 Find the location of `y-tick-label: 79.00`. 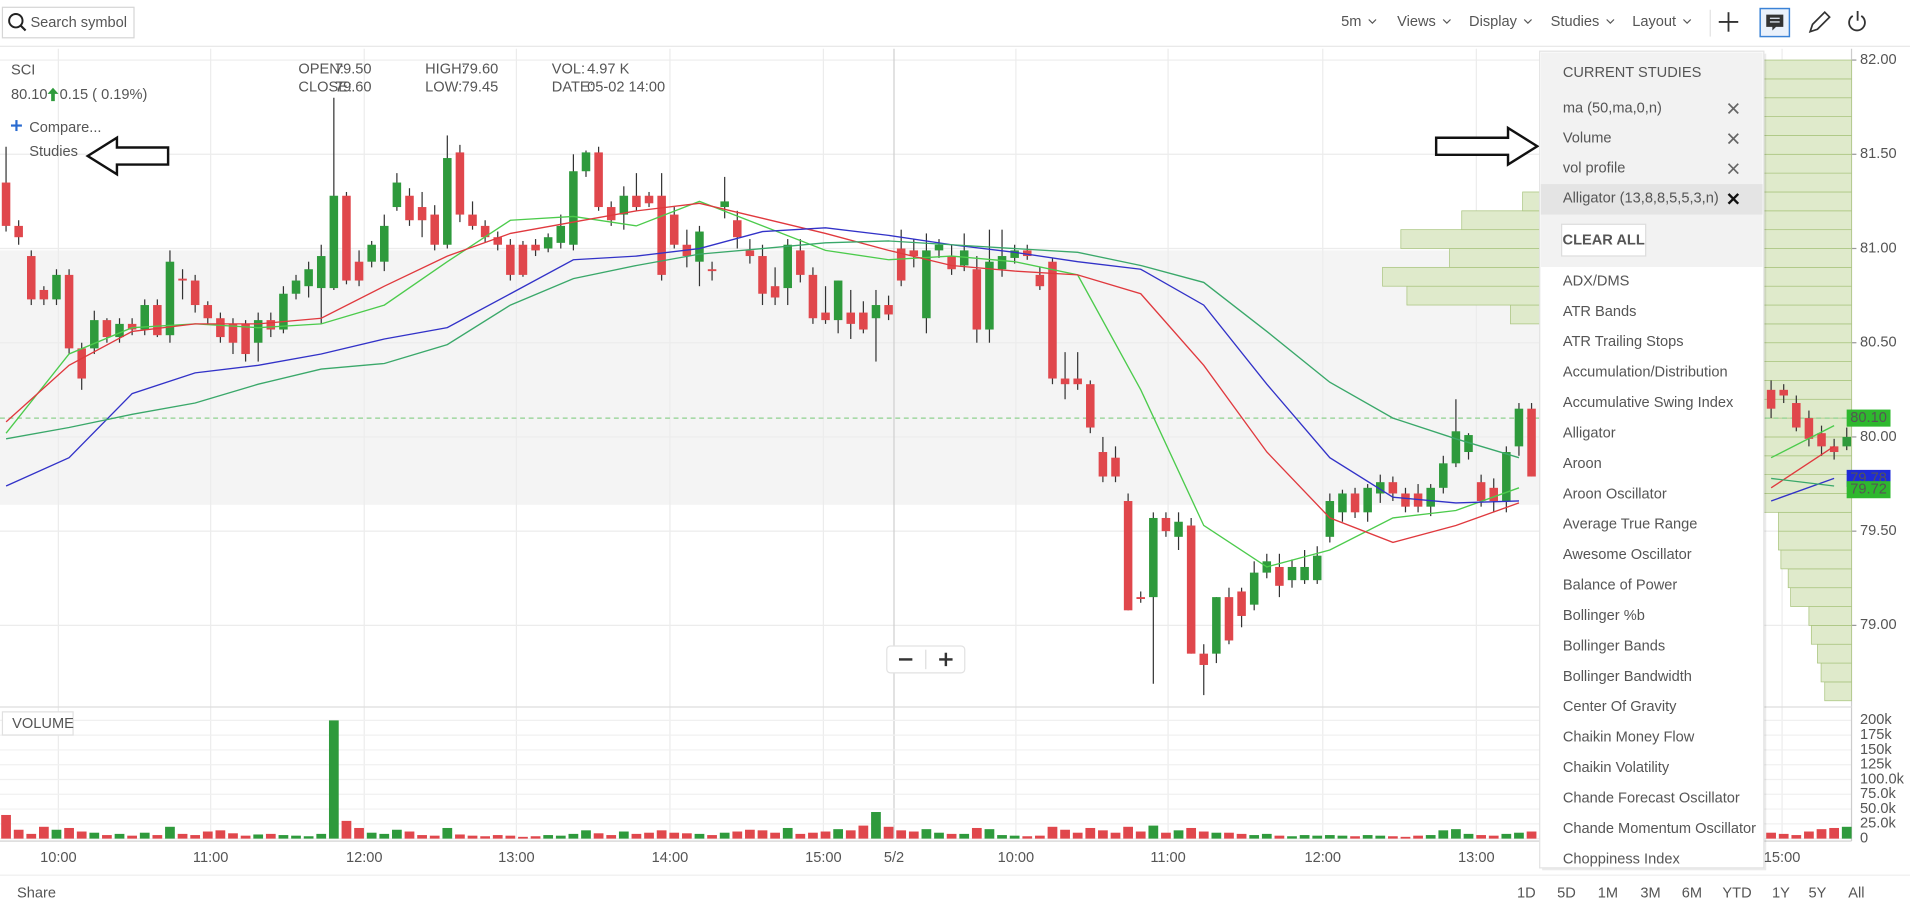

y-tick-label: 79.00 is located at coordinates (1878, 625).